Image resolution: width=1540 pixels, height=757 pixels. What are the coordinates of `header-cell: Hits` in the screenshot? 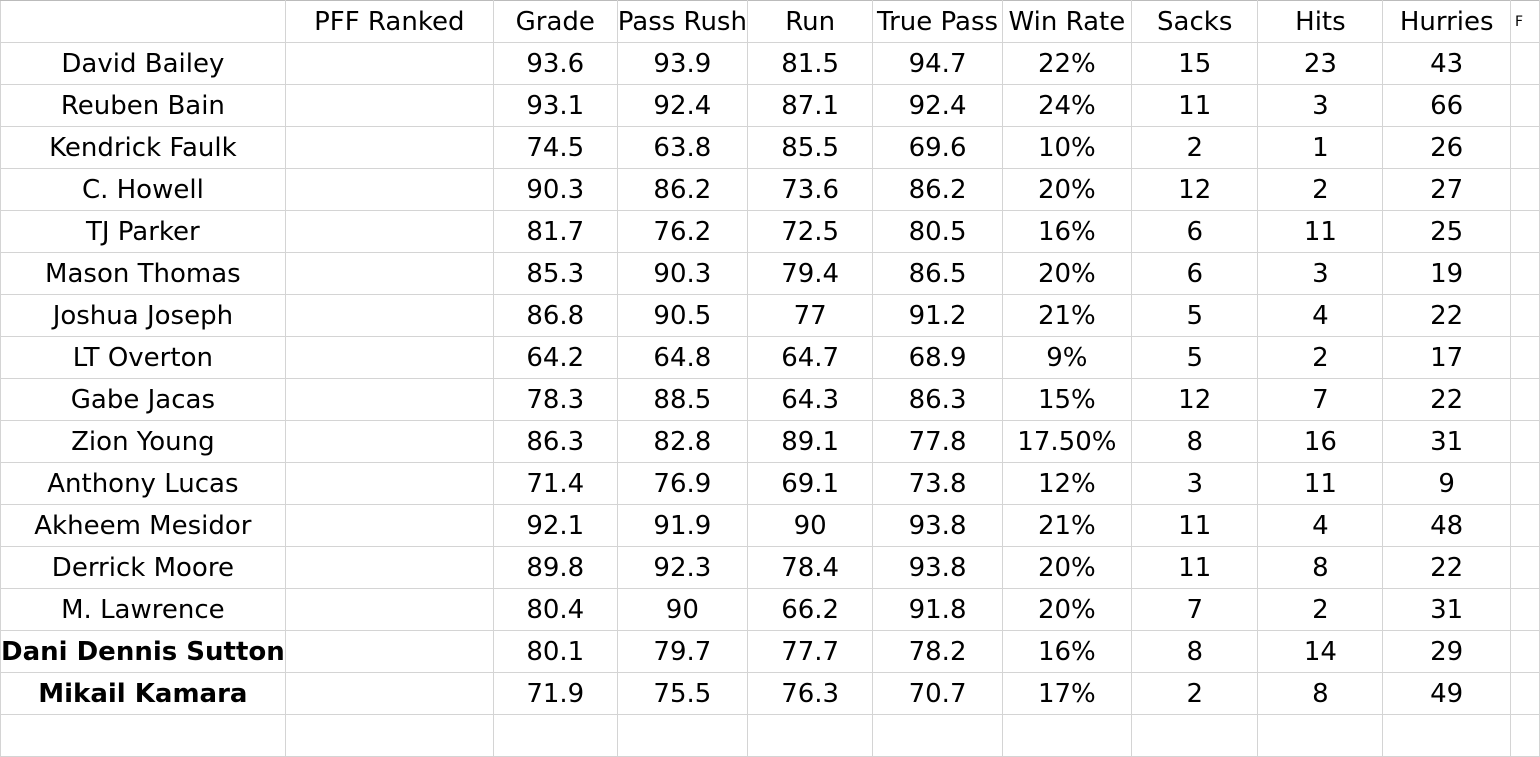 It's located at (1320, 21).